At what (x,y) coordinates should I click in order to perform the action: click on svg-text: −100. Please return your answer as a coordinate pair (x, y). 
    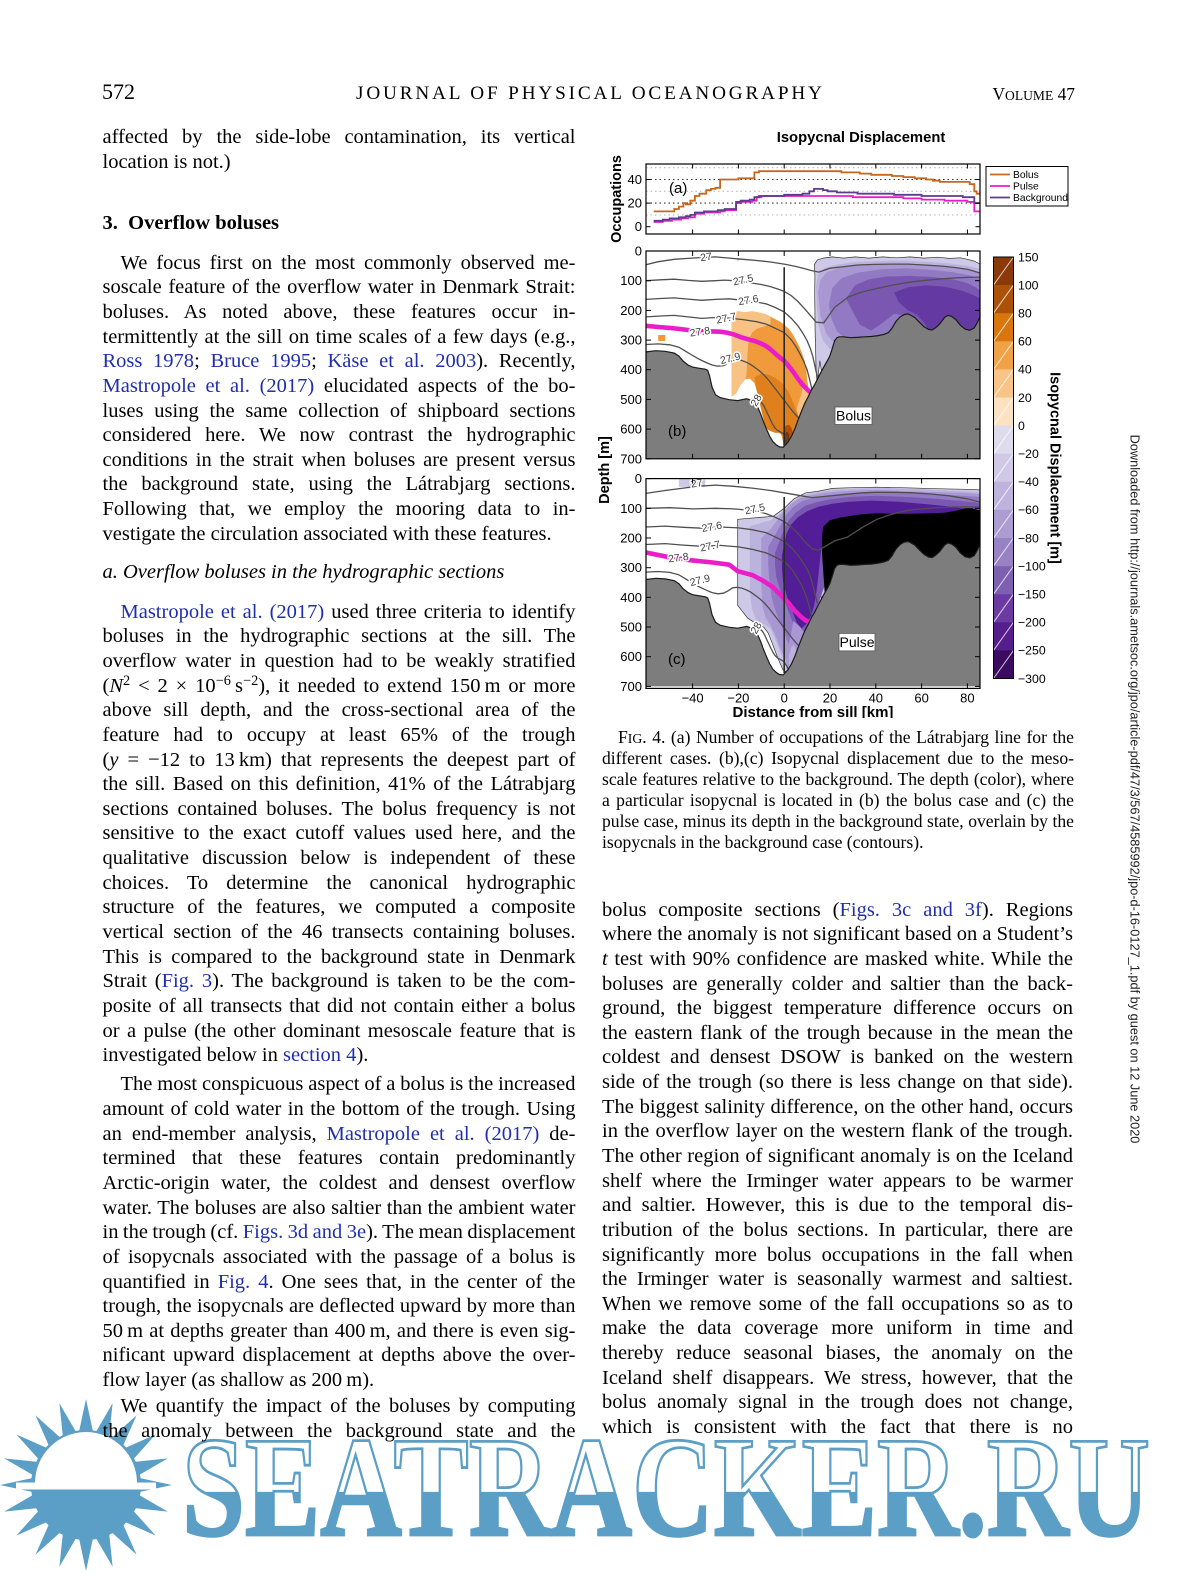
    Looking at the image, I should click on (1032, 566).